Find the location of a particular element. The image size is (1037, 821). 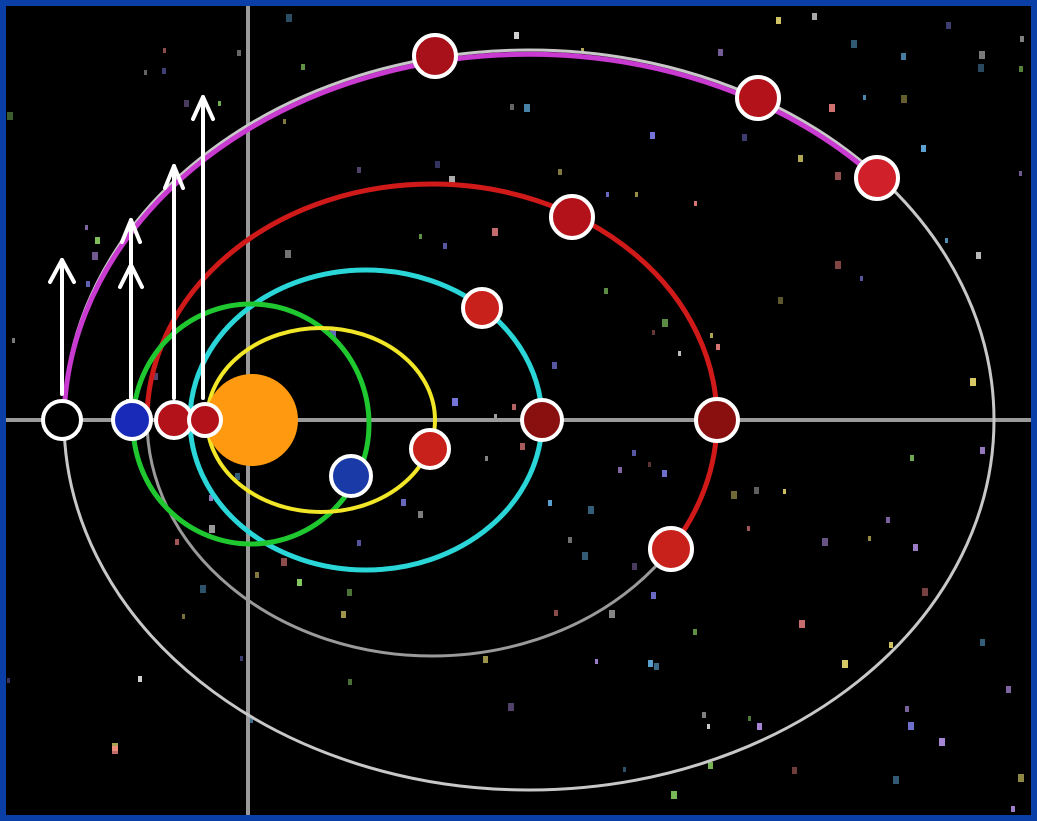

body-magenta-orbit-right is located at coordinates (758, 98).